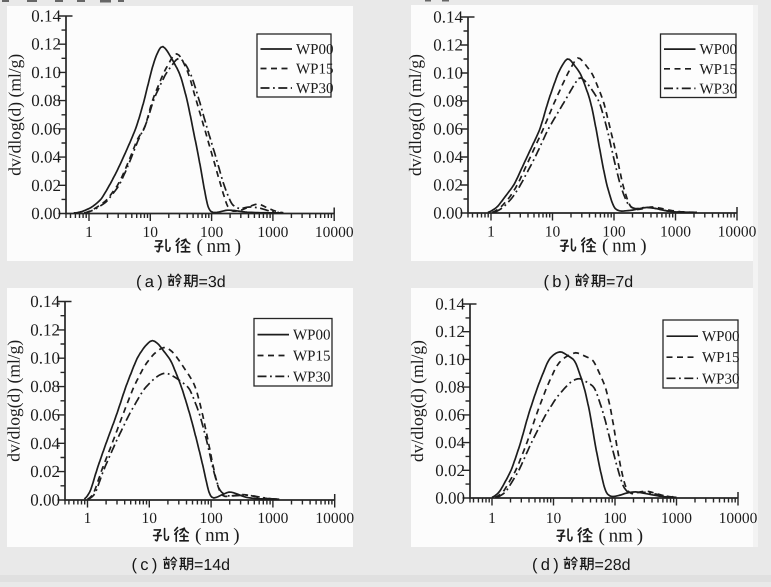  What do you see at coordinates (545, 565) in the screenshot?
I see `svg-text: ( d )` at bounding box center [545, 565].